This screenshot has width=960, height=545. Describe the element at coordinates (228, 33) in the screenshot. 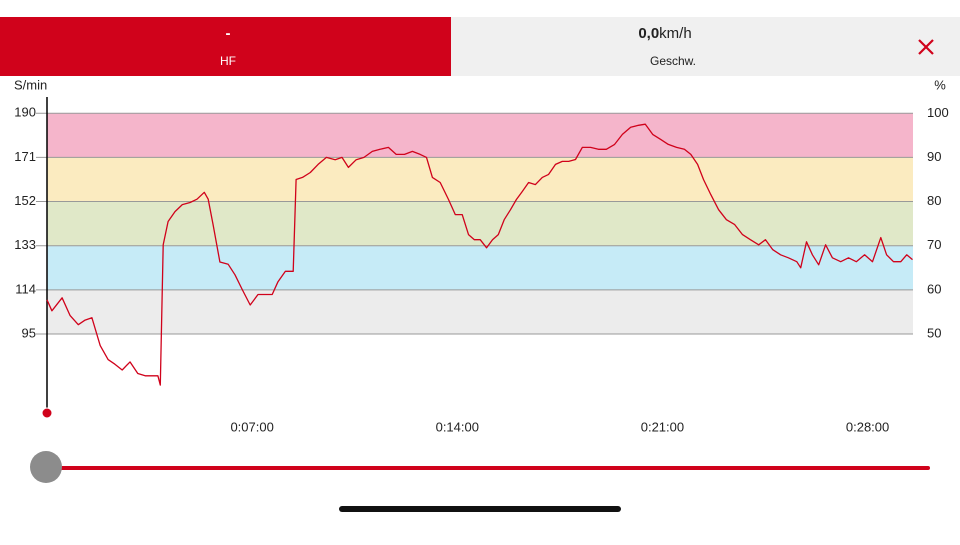

I see `hr-value: -` at that location.